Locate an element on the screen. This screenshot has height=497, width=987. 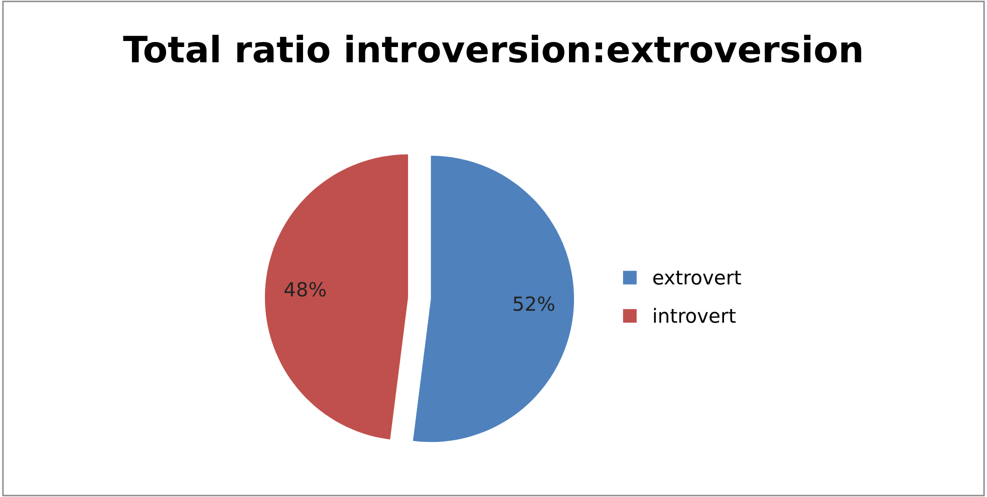
chart-title: Total ratio introversion:extroversion is located at coordinates (492, 48).